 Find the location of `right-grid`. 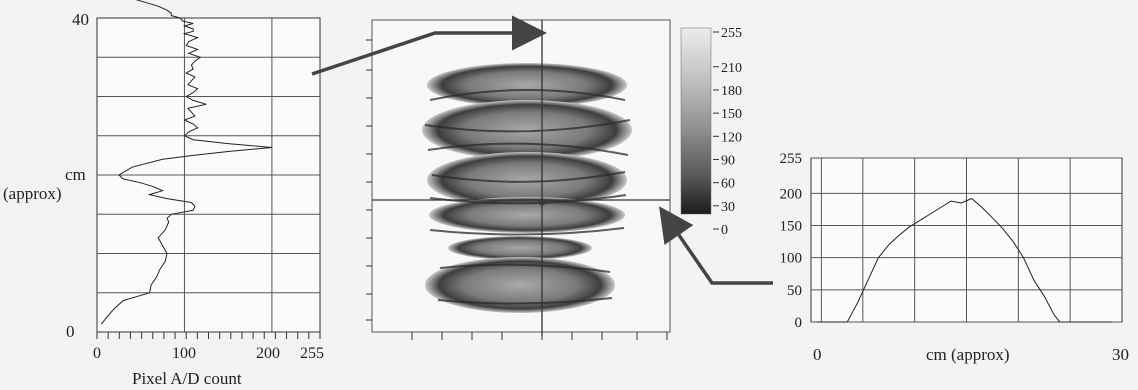

right-grid is located at coordinates (966, 240).